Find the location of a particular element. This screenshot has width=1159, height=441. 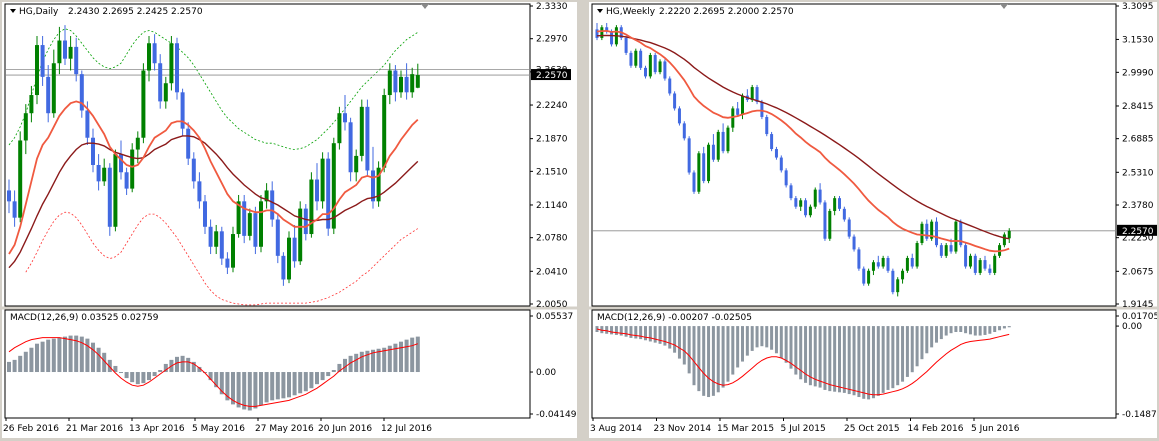

price-tick-label: 2.0050 is located at coordinates (552, 305).